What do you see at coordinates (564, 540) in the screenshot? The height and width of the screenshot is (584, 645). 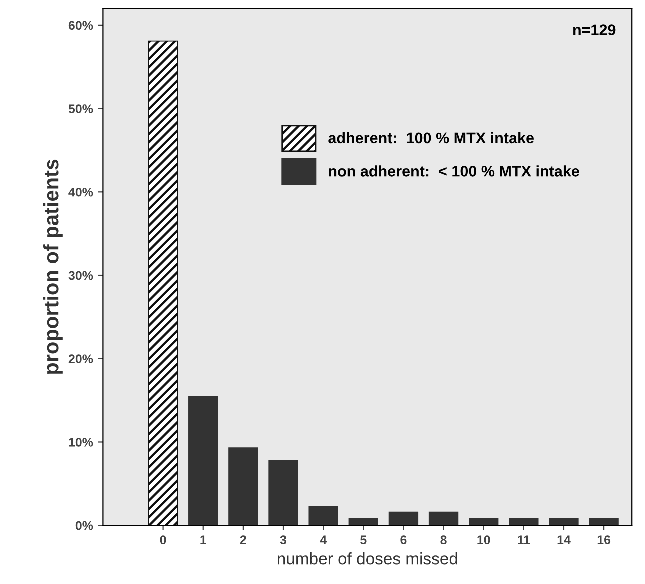 I see `x-tick-label: 14` at bounding box center [564, 540].